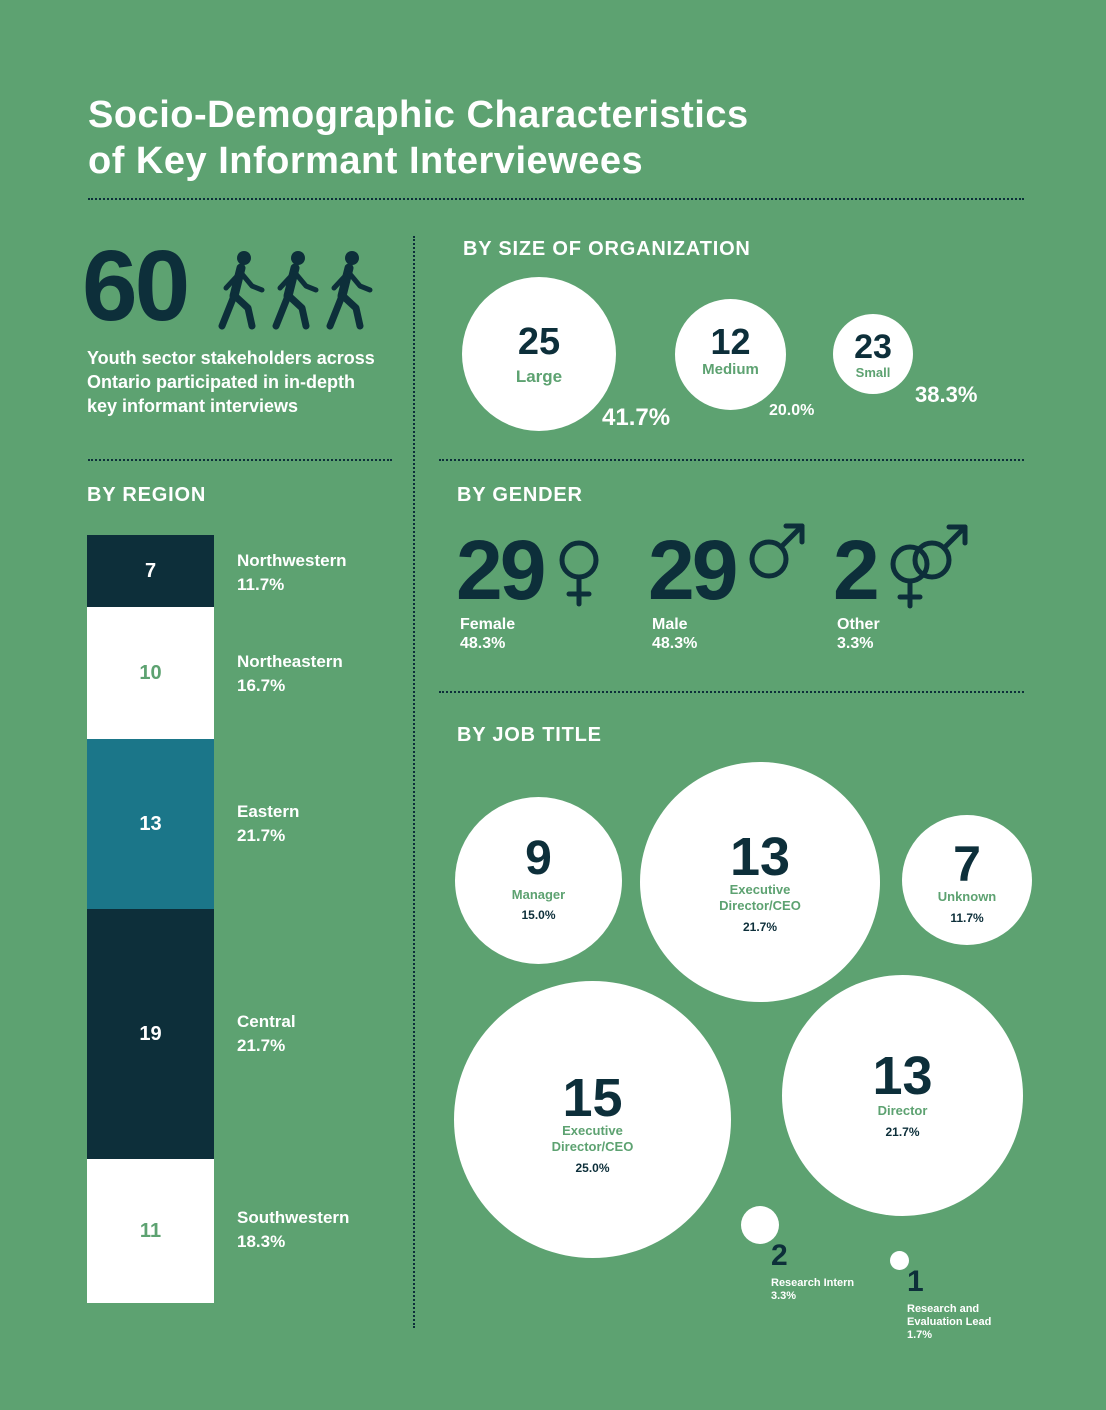 This screenshot has height=1410, width=1106. Describe the element at coordinates (949, 1322) in the screenshot. I see `job-label-research-lead: Research and Evaluation Lead 1.7%` at that location.